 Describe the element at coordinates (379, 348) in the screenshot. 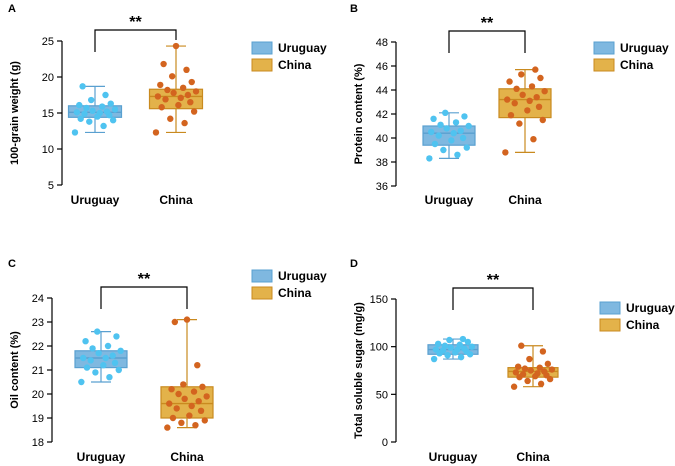

I see `y-tick-label: 100` at that location.